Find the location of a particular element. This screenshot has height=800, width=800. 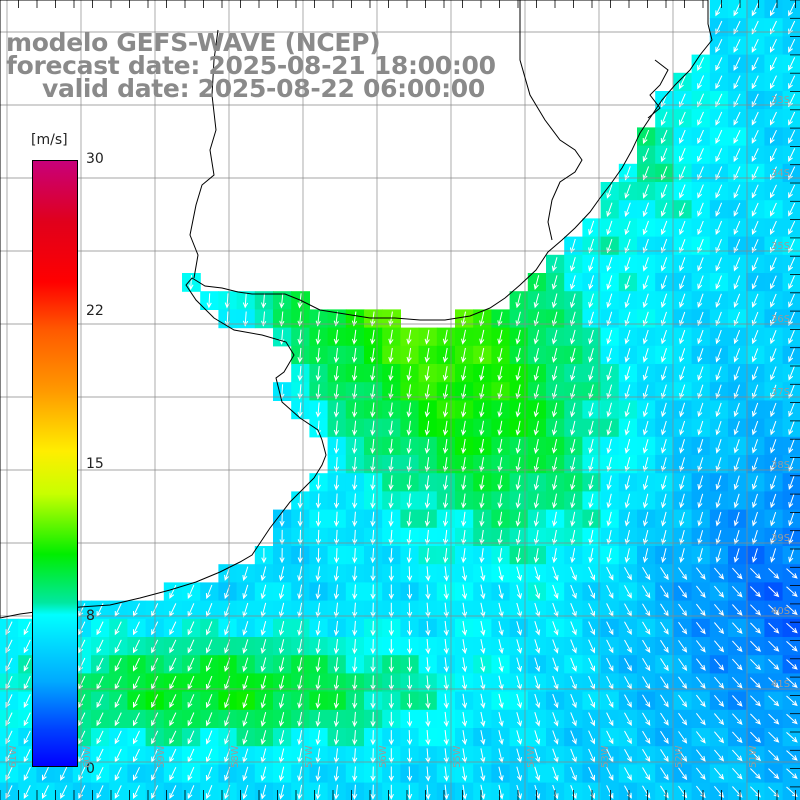

colorbar-tick: 22 is located at coordinates (95, 311).